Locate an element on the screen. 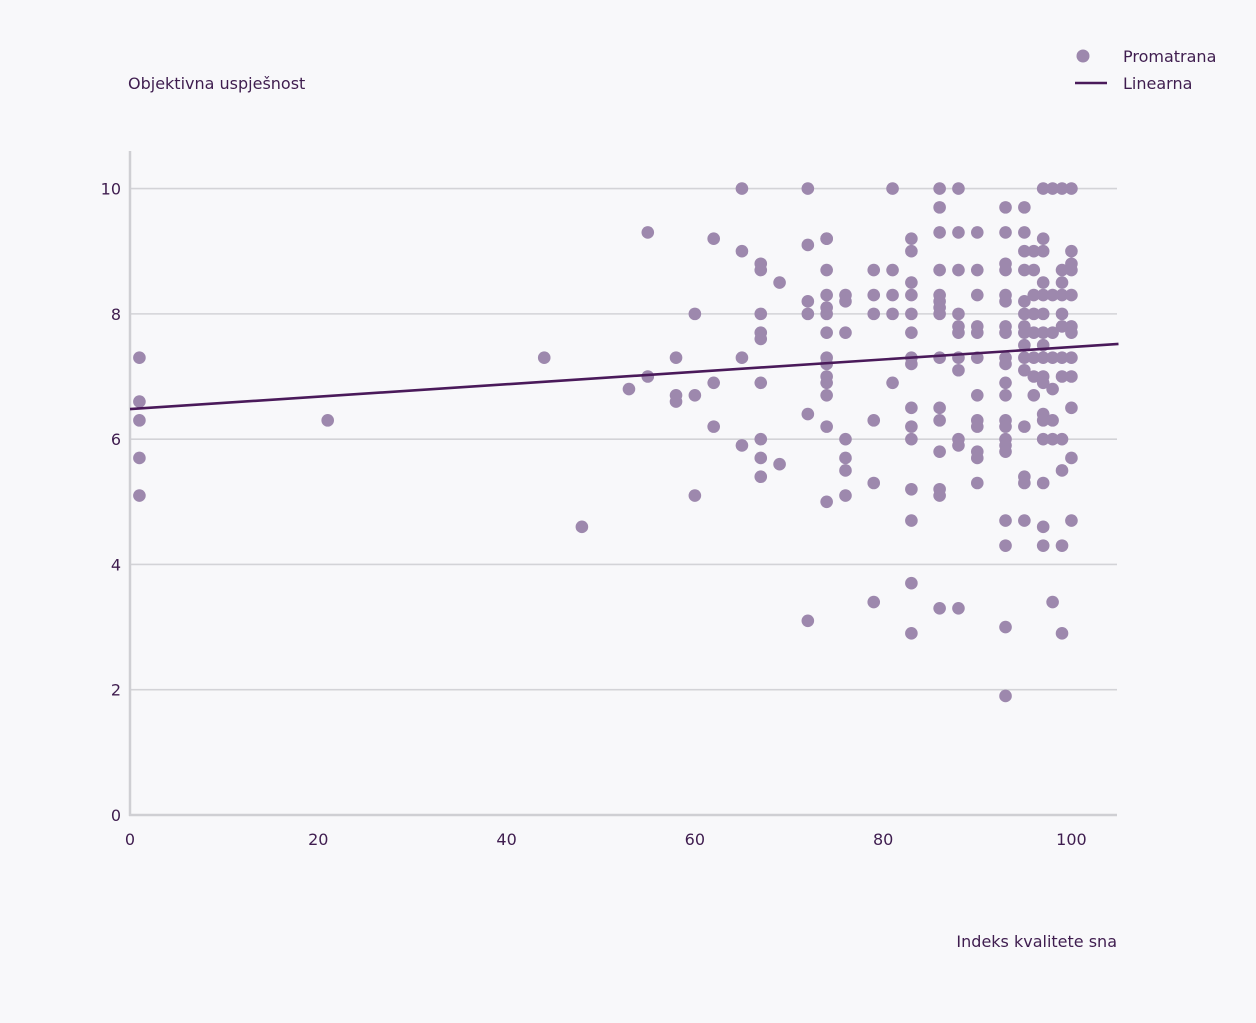  x-tick-label: 20 is located at coordinates (318, 839).